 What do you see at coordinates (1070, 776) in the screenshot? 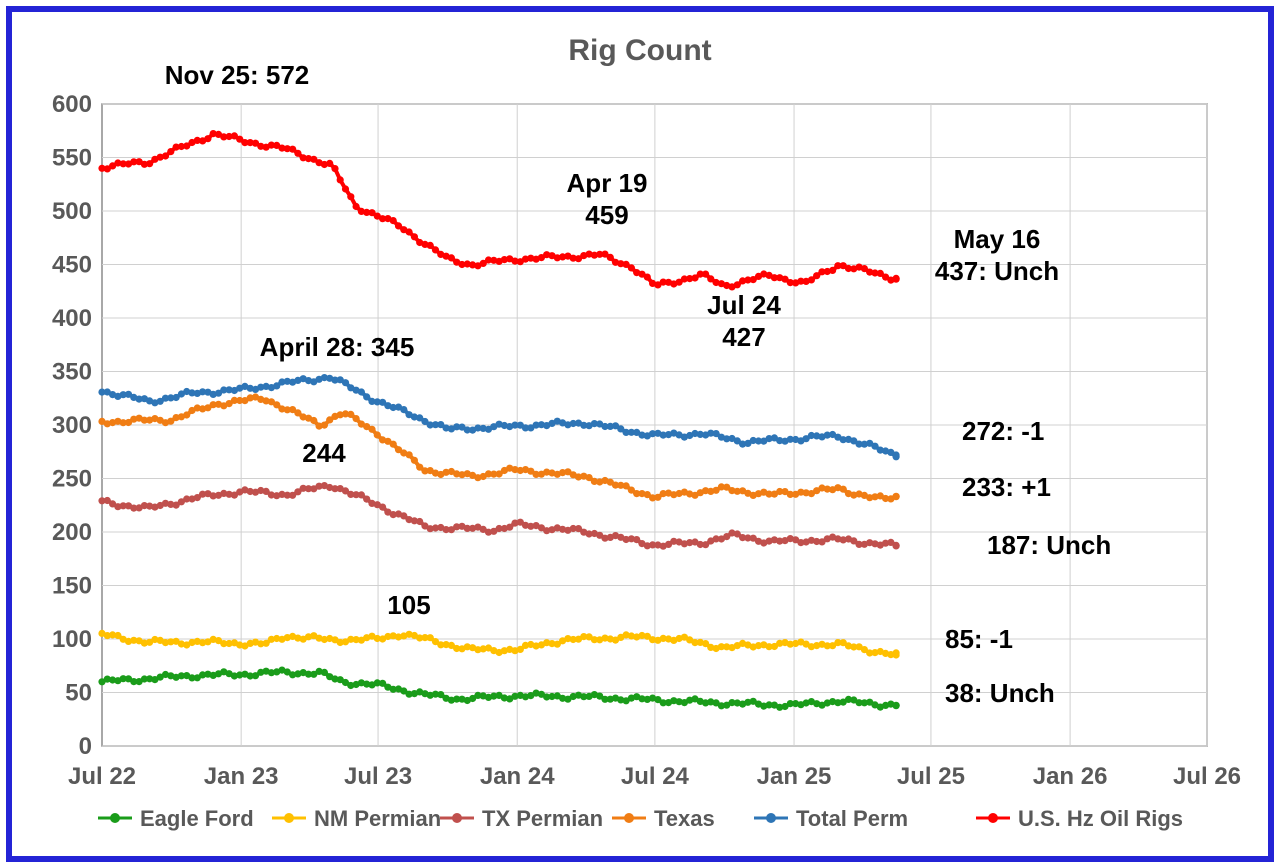
I see `x-tick-label: Jan 26` at bounding box center [1070, 776].